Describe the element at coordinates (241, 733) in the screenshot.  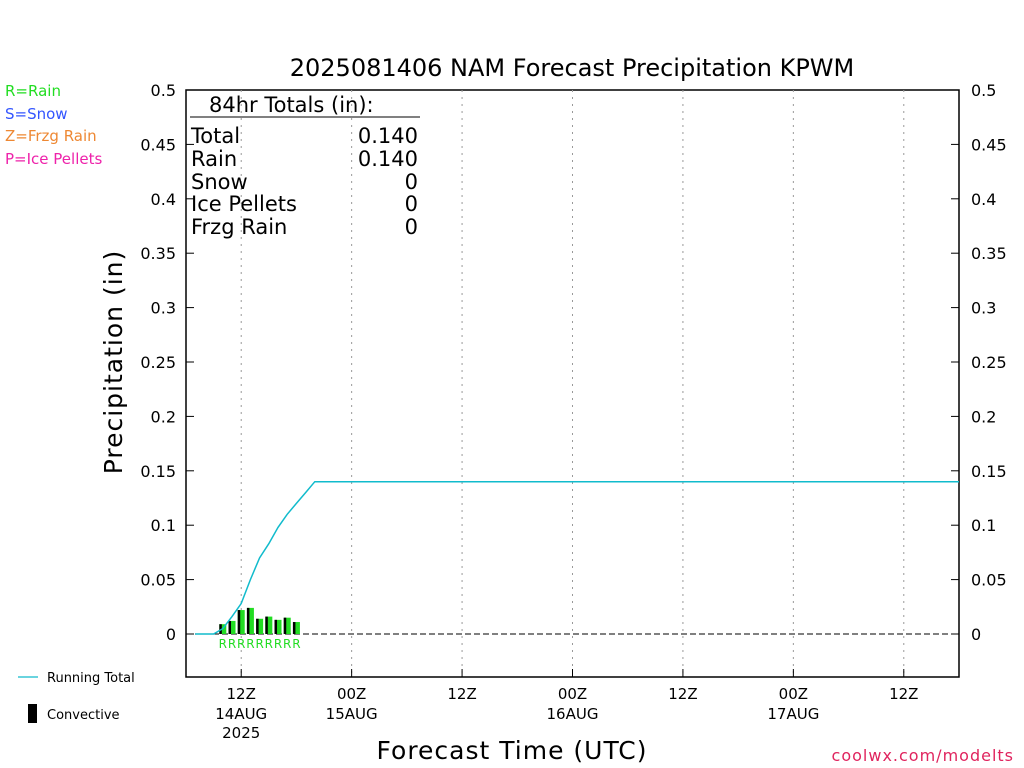
I see `x-tick-year: 2025` at that location.